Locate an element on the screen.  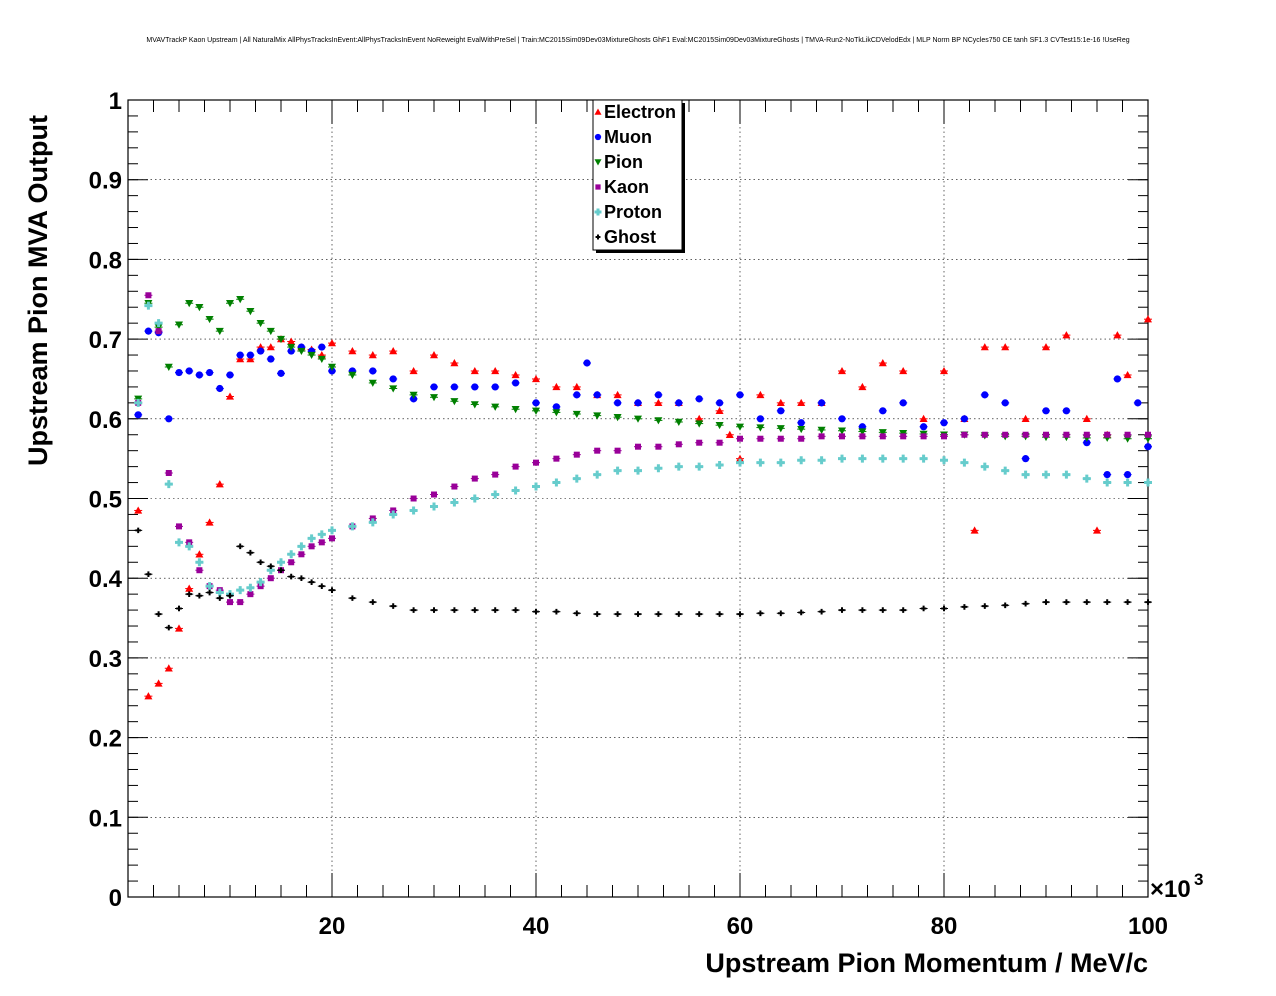
x-multiplier: ×10 3 is located at coordinates (1176, 886).